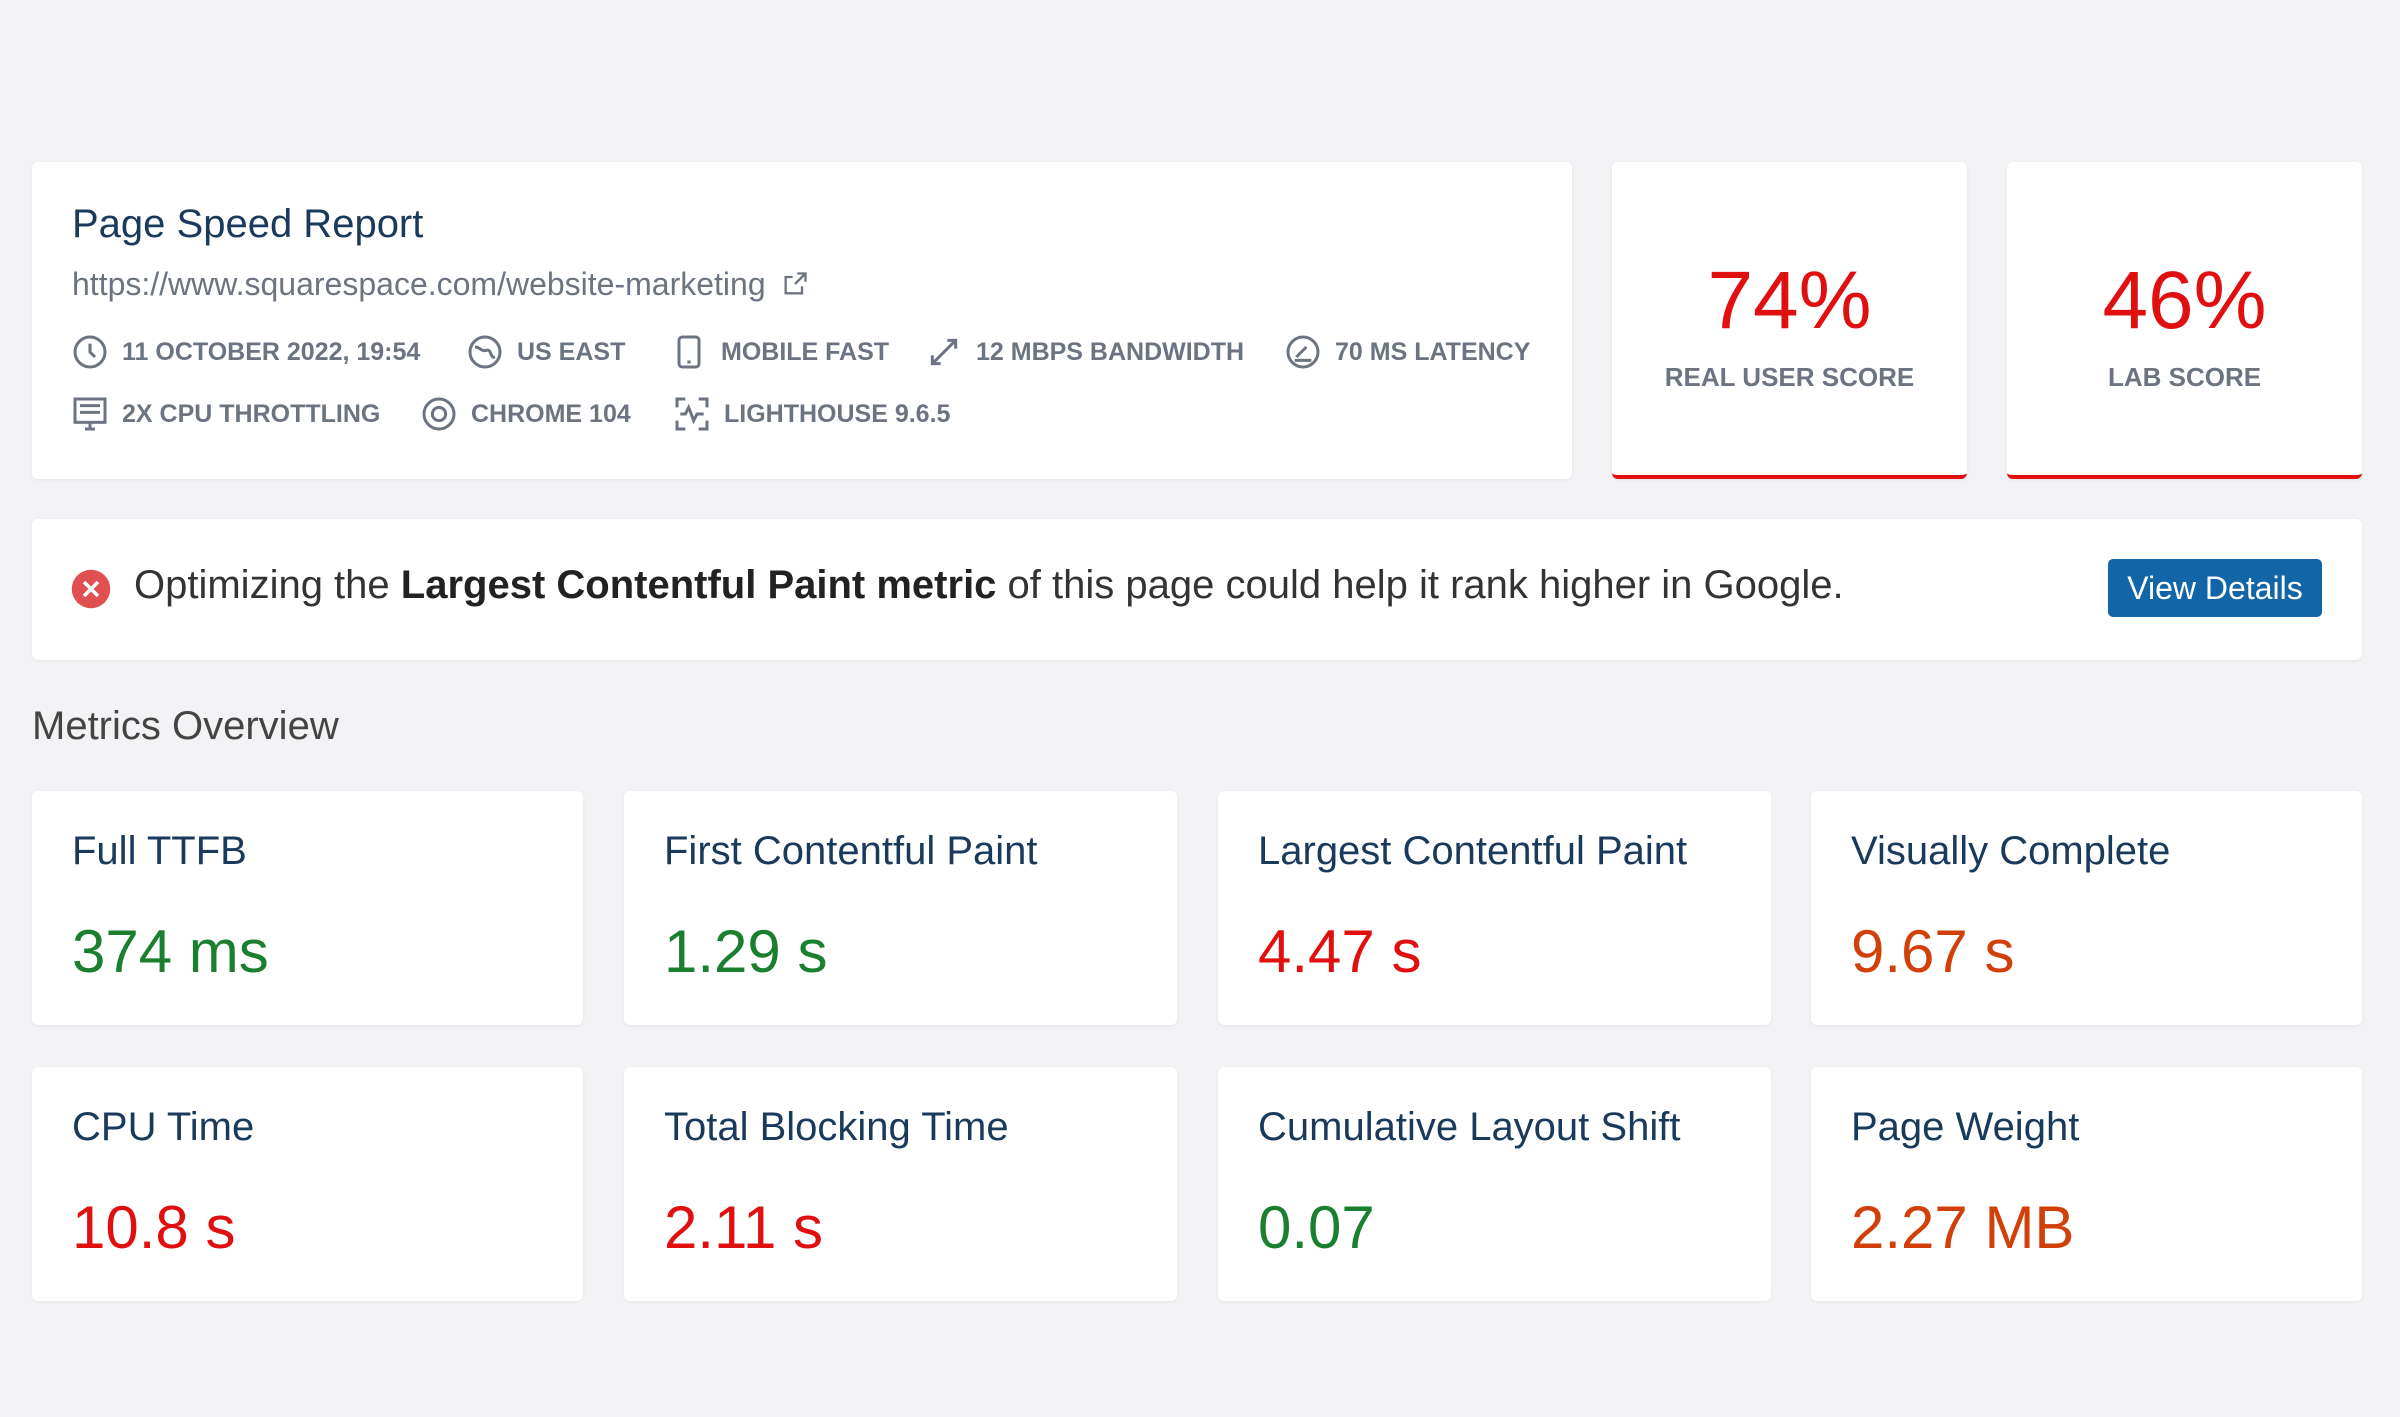 This screenshot has height=1417, width=2400. Describe the element at coordinates (1965, 1127) in the screenshot. I see `metric-label: Page Weight` at that location.